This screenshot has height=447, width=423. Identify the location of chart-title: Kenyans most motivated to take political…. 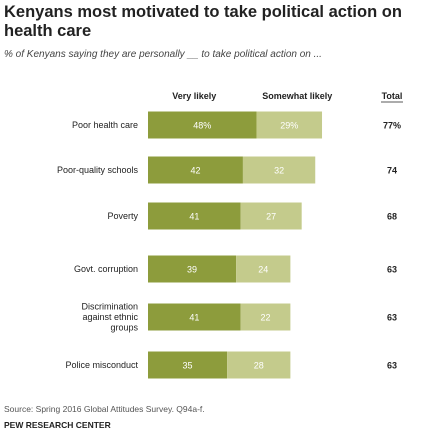
(203, 21).